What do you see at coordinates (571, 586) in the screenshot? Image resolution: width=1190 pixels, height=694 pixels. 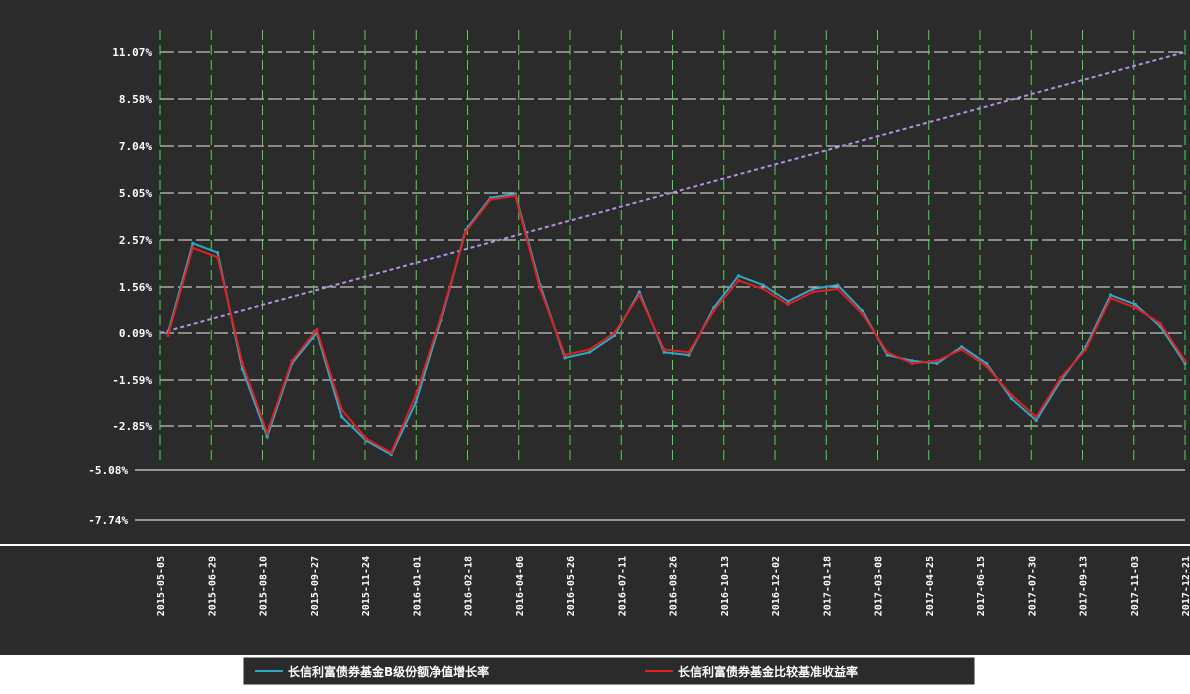 I see `x-tick-label: 2016-05-26` at bounding box center [571, 586].